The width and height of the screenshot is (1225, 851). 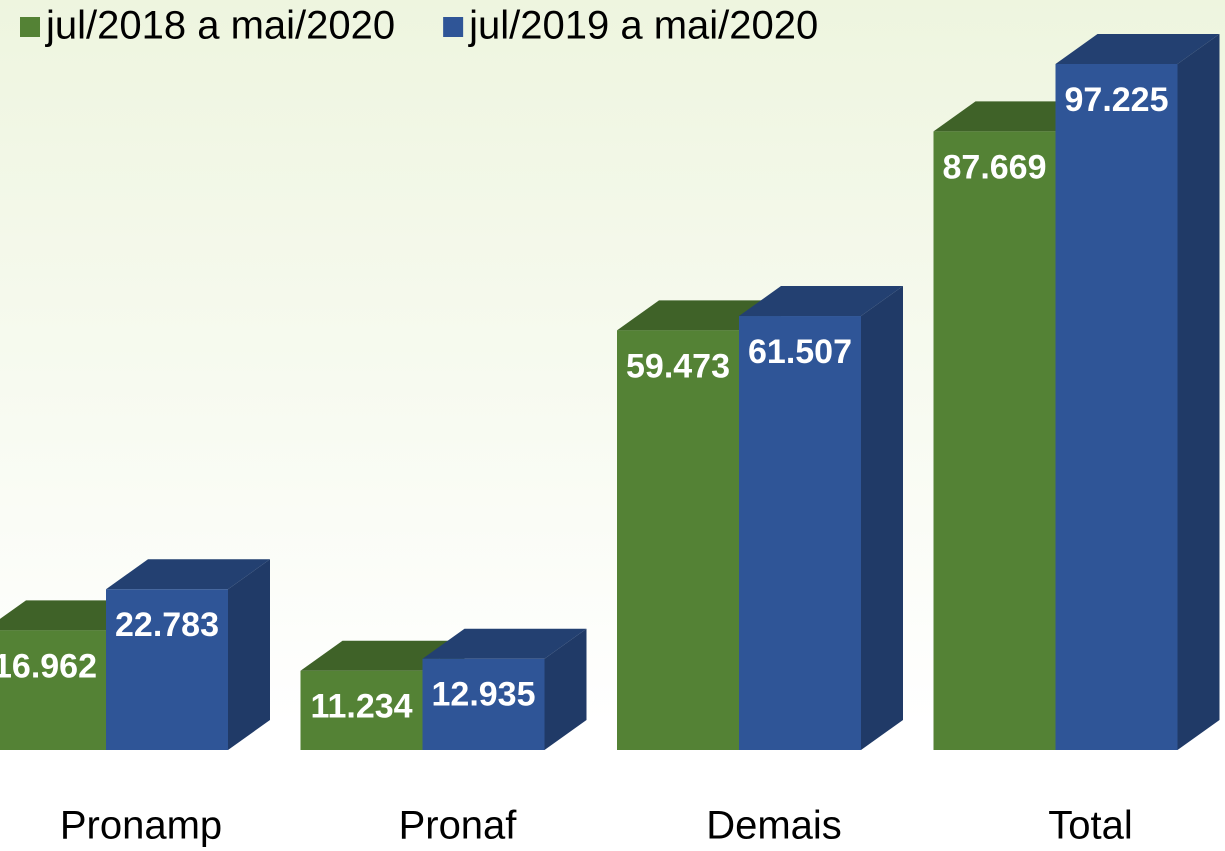 What do you see at coordinates (678, 366) in the screenshot?
I see `value-label: 59.473` at bounding box center [678, 366].